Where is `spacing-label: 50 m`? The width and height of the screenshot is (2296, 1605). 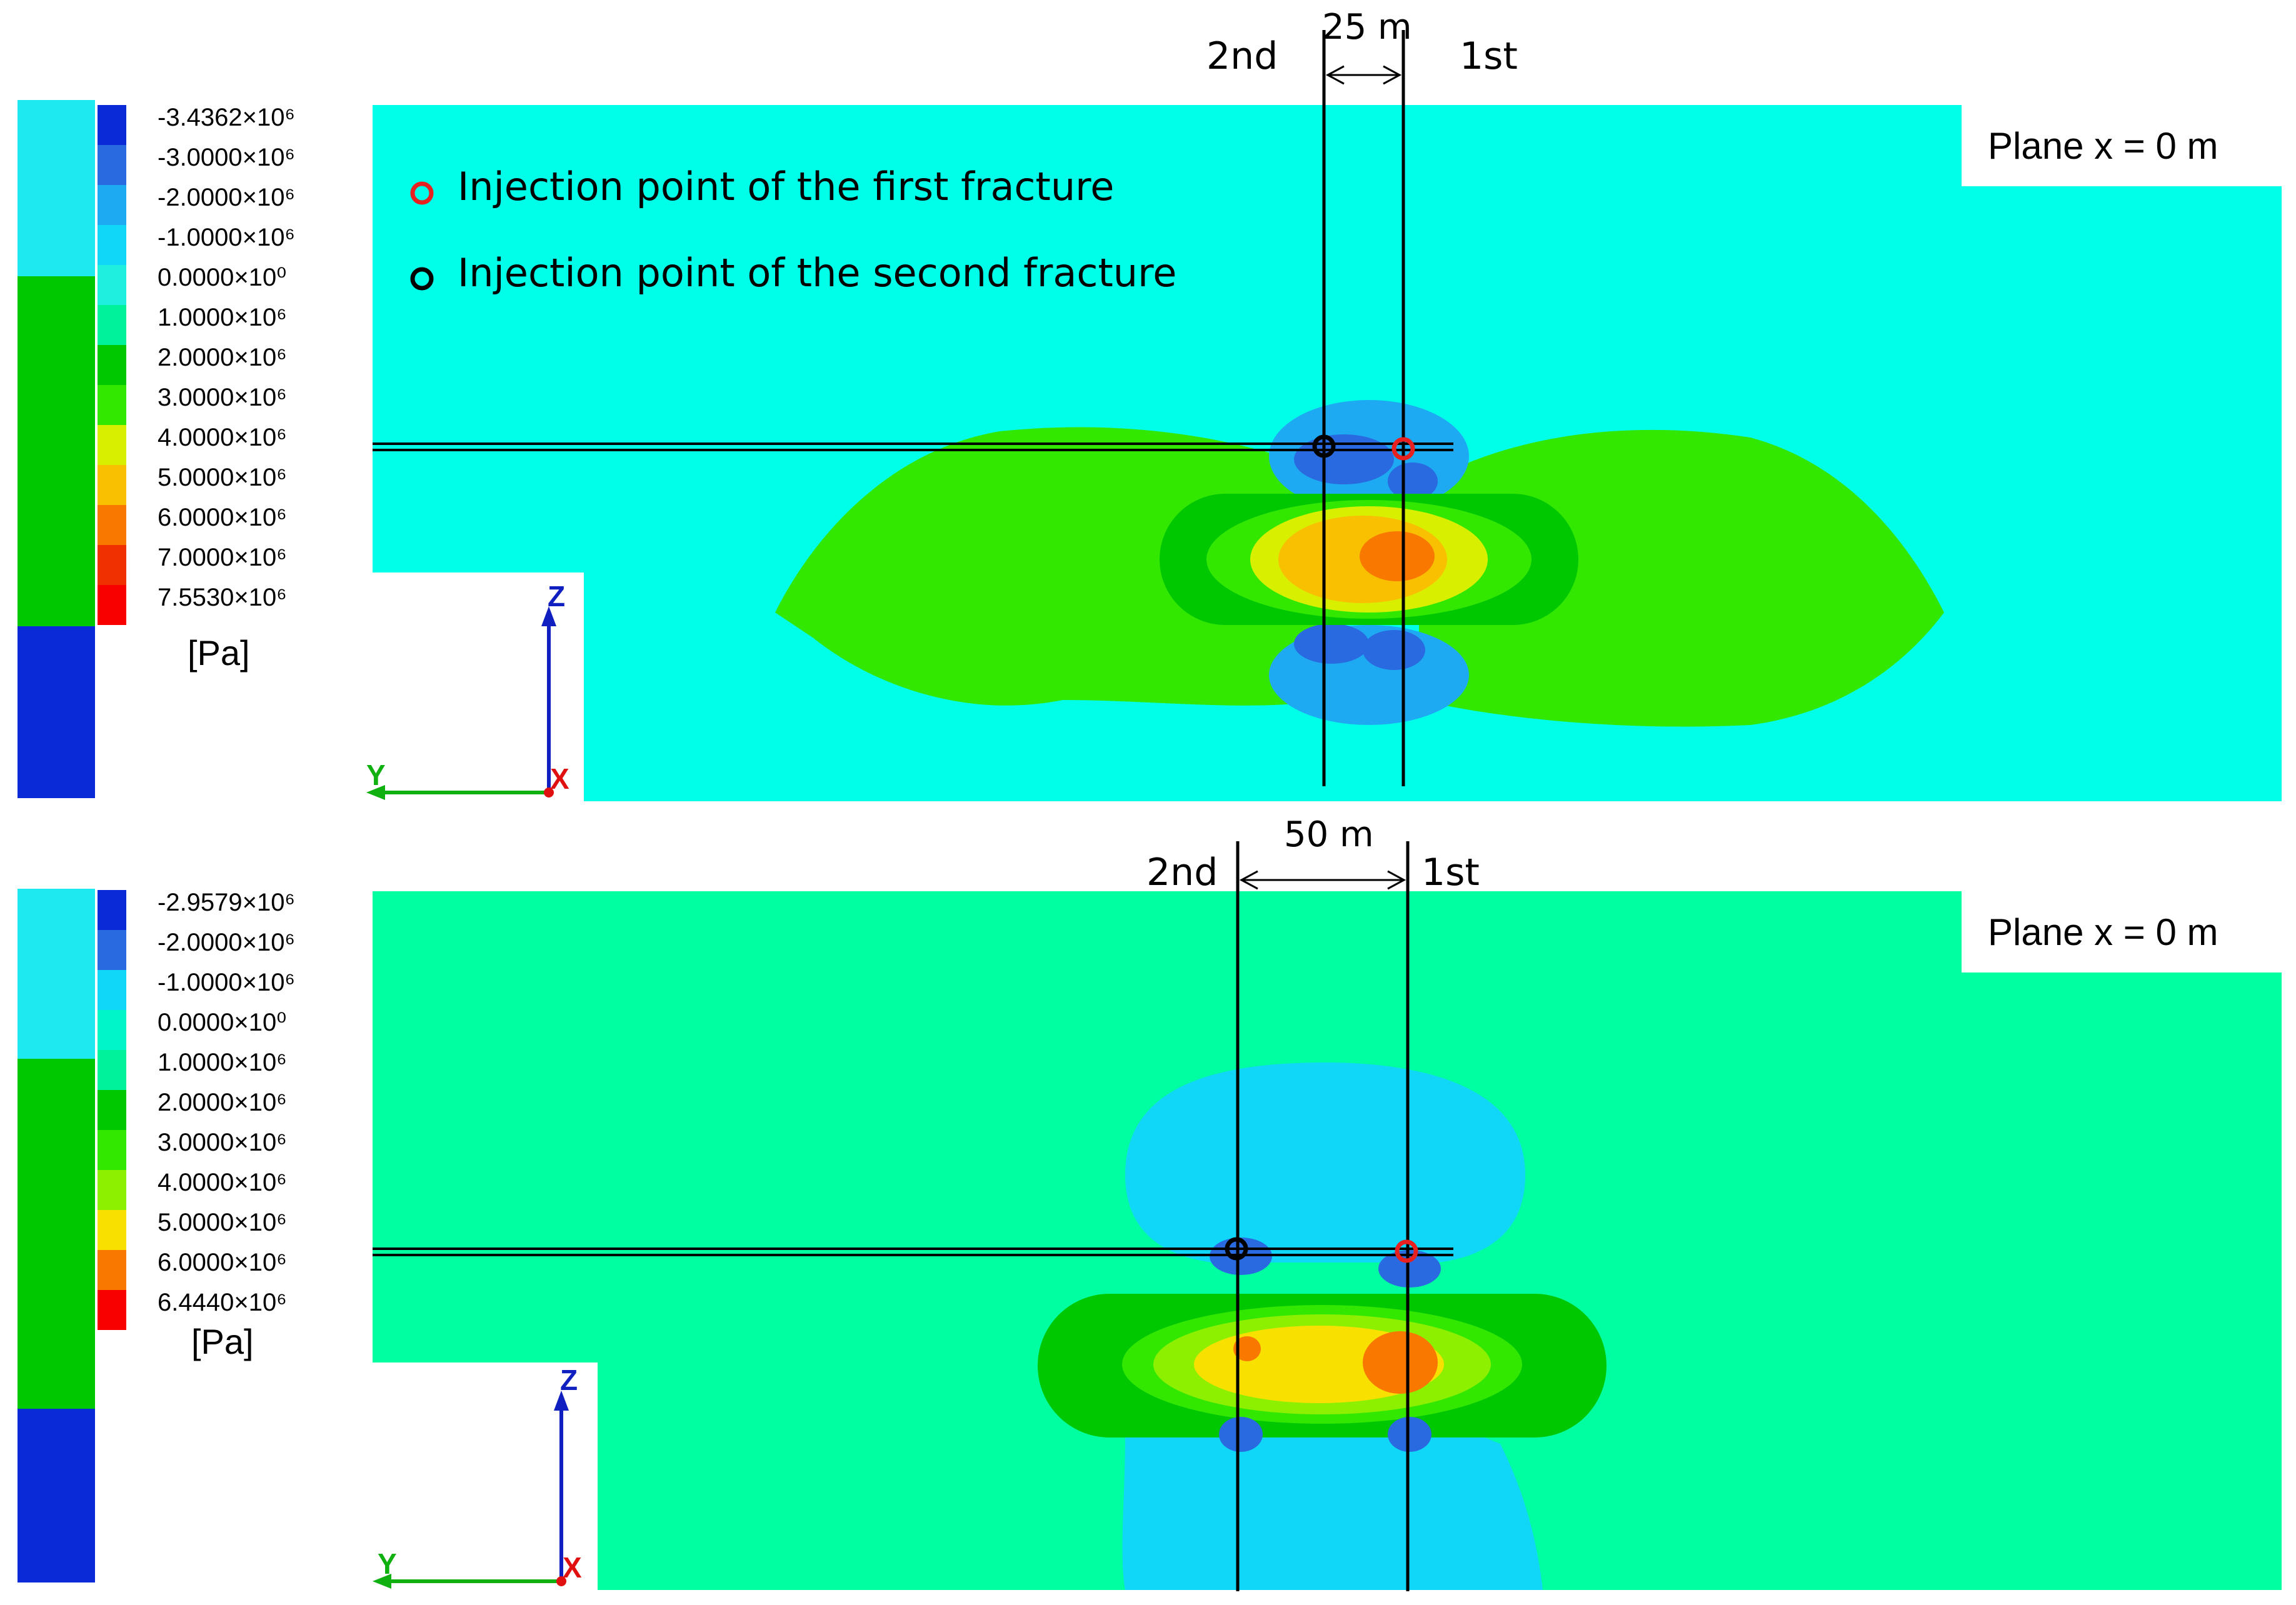 spacing-label: 50 m is located at coordinates (1329, 834).